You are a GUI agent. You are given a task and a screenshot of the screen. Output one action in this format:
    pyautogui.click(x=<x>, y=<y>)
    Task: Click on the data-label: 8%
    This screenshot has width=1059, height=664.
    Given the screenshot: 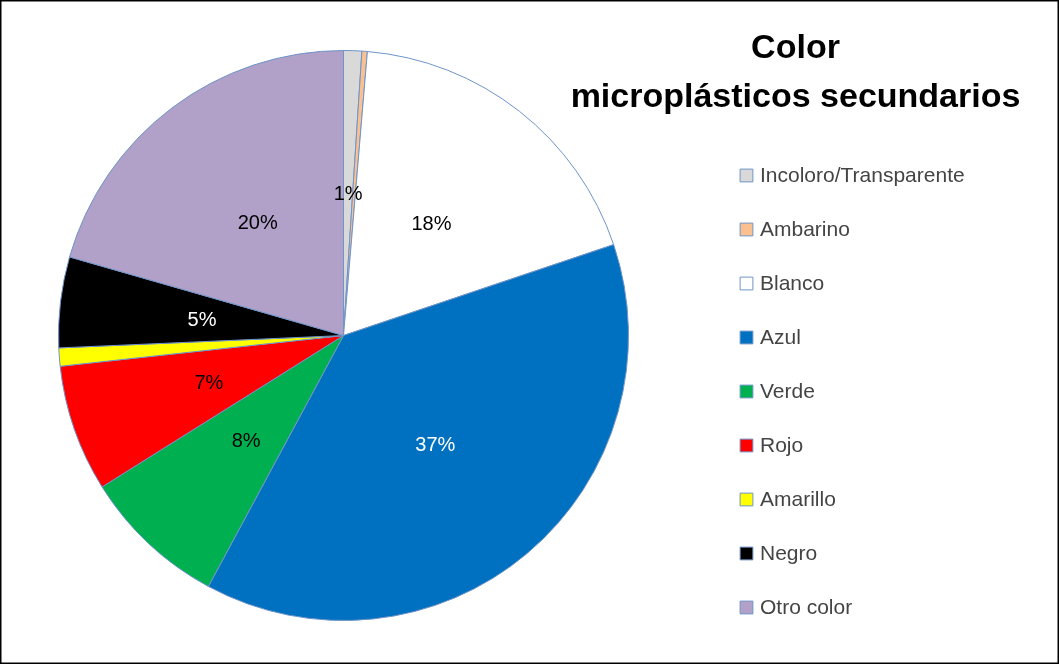 What is the action you would take?
    pyautogui.click(x=246, y=439)
    